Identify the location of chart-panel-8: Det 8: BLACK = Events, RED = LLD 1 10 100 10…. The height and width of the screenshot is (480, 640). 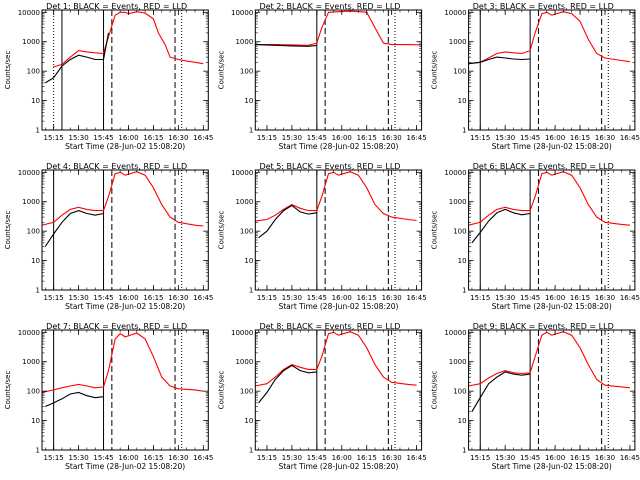
(321, 396).